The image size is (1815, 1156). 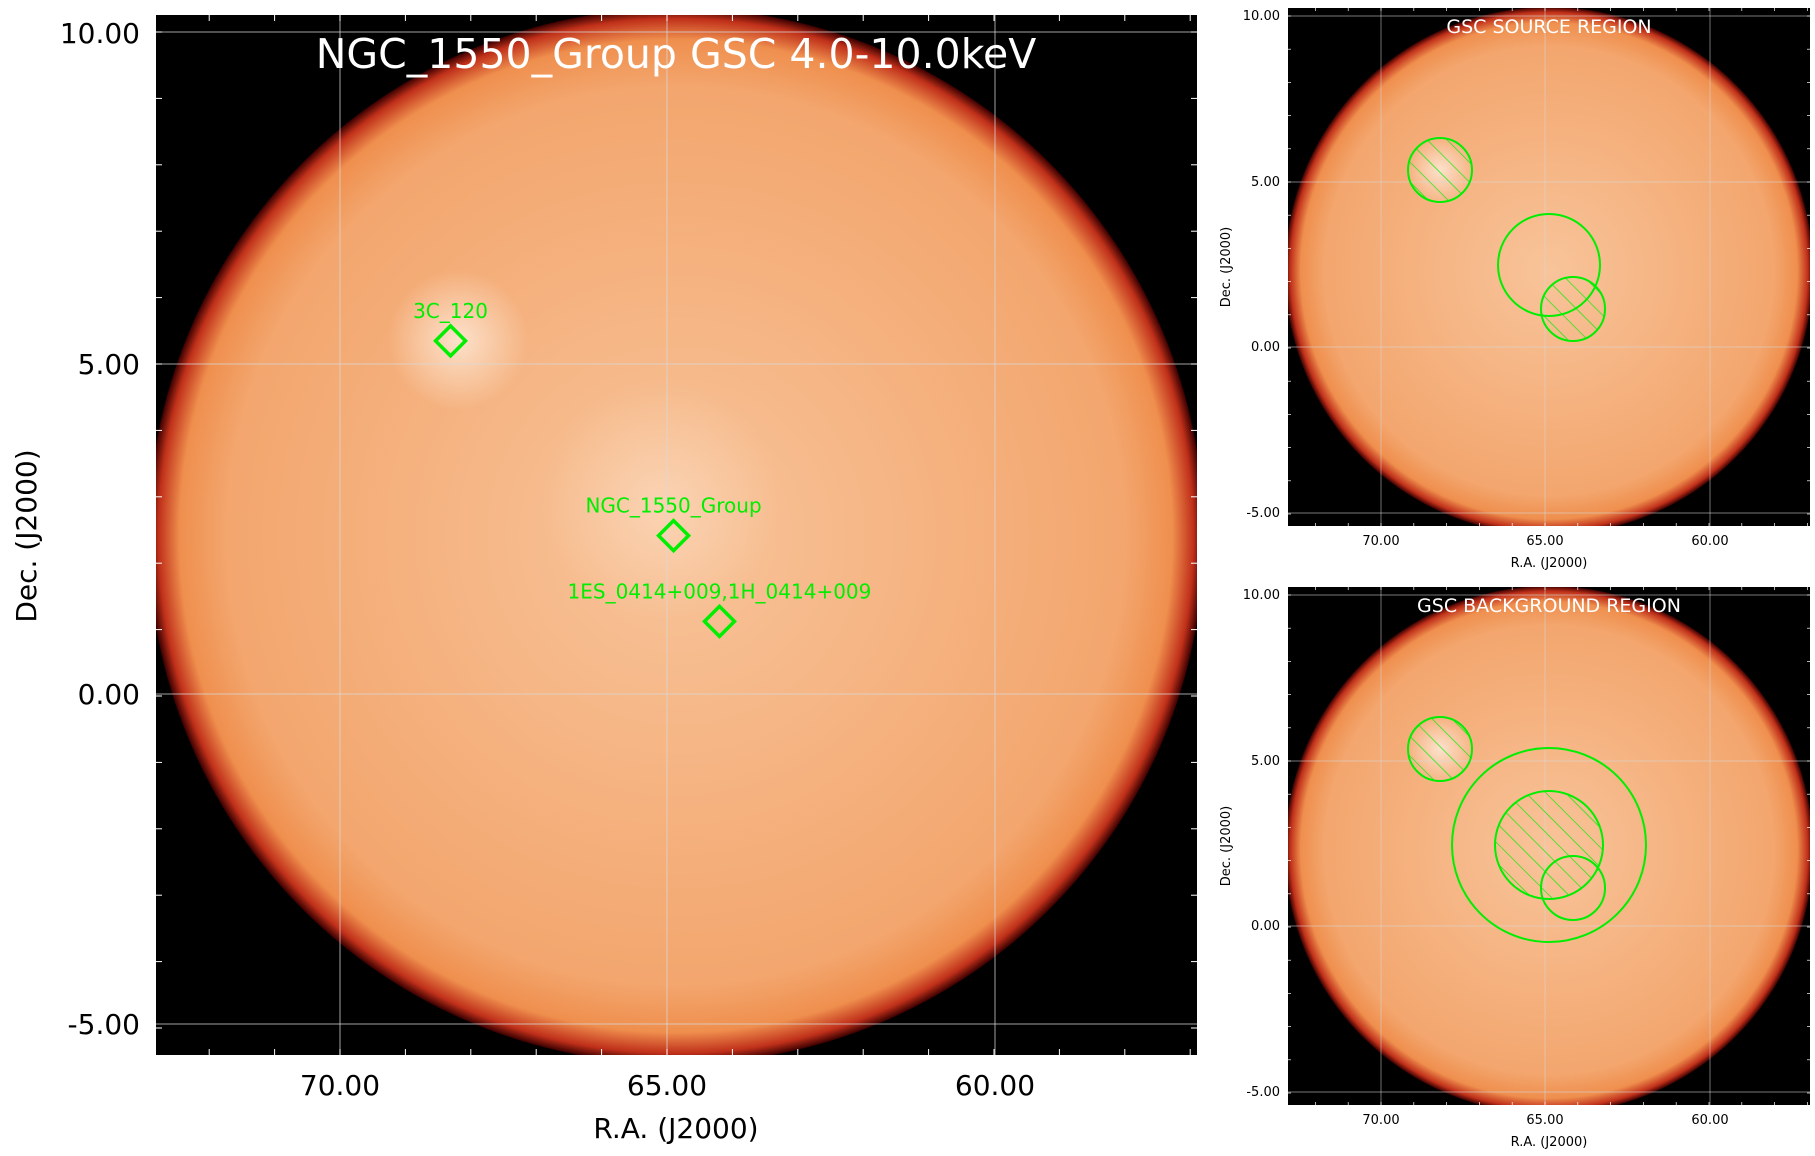 I want to click on source-ytick-label: 5.00, so click(x=1265, y=182).